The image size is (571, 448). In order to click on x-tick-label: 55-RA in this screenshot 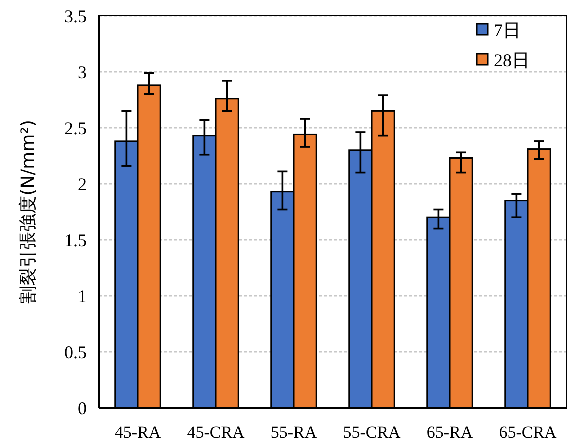, I will do `click(294, 432)`.